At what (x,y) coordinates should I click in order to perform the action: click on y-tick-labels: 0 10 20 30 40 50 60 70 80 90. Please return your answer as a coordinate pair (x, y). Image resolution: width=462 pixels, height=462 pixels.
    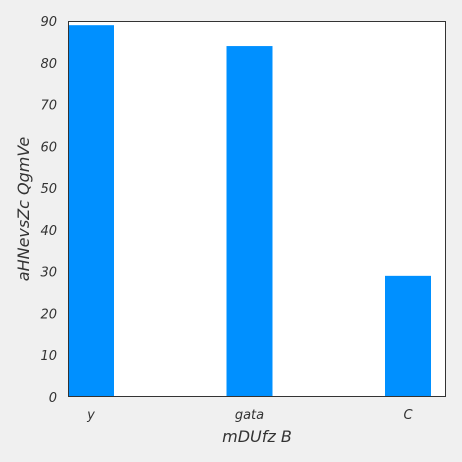
    Looking at the image, I should click on (48, 210).